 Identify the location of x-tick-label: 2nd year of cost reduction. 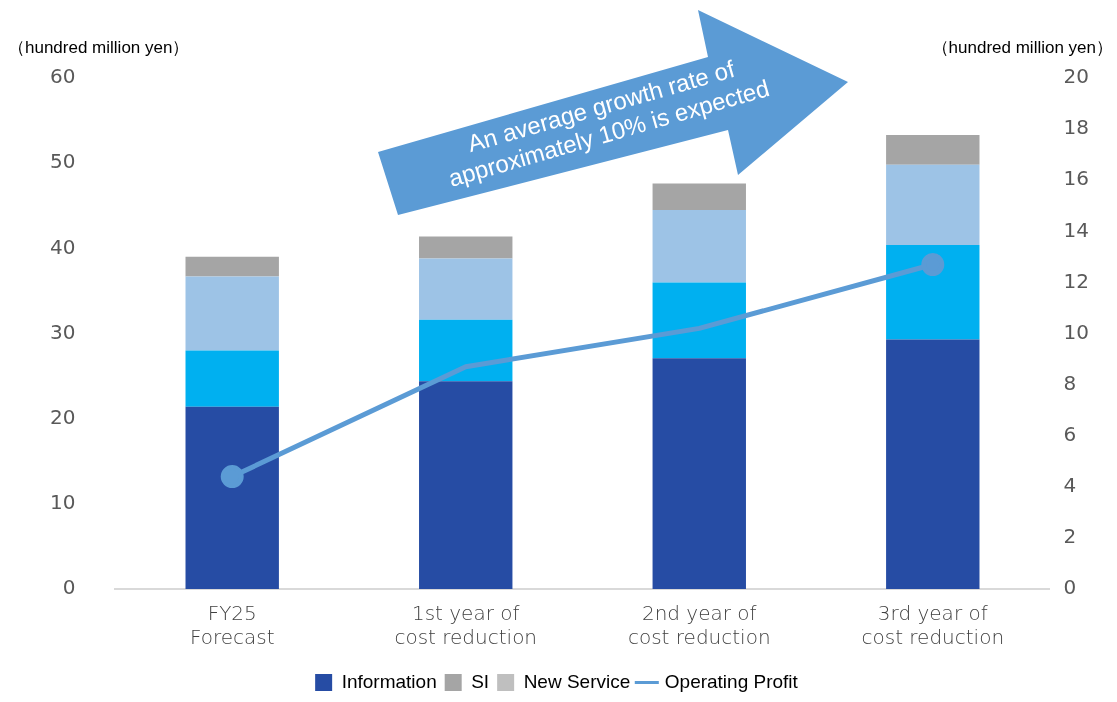
(699, 625).